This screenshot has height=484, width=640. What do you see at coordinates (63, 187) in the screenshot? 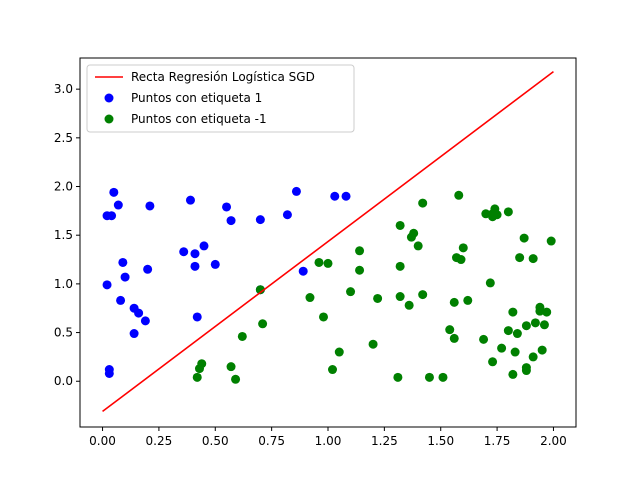
I see `y-tick-label: 2.0` at bounding box center [63, 187].